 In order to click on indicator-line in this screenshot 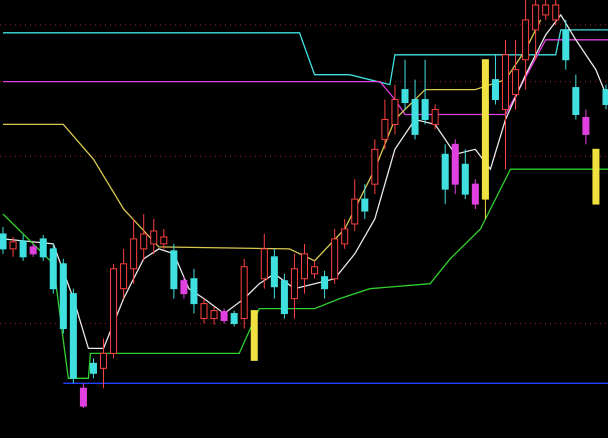, I will do `click(305, 57)`.